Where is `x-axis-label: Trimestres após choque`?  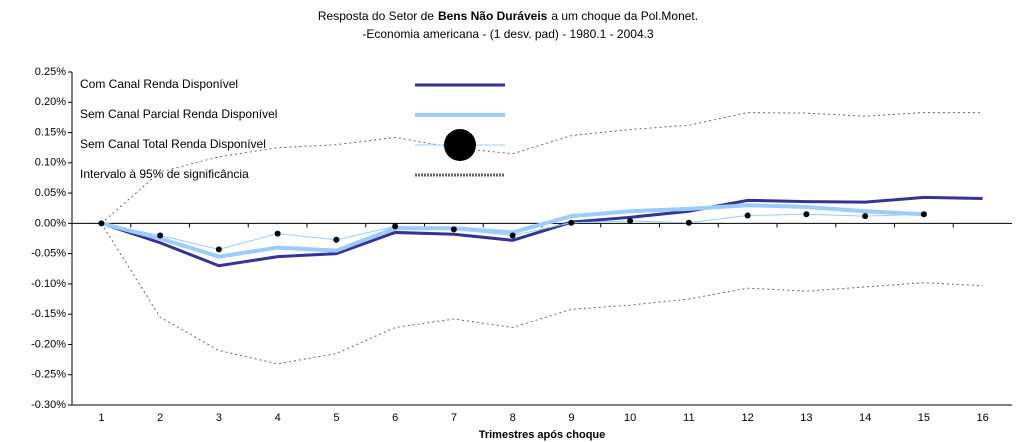
x-axis-label: Trimestres após choque is located at coordinates (542, 435).